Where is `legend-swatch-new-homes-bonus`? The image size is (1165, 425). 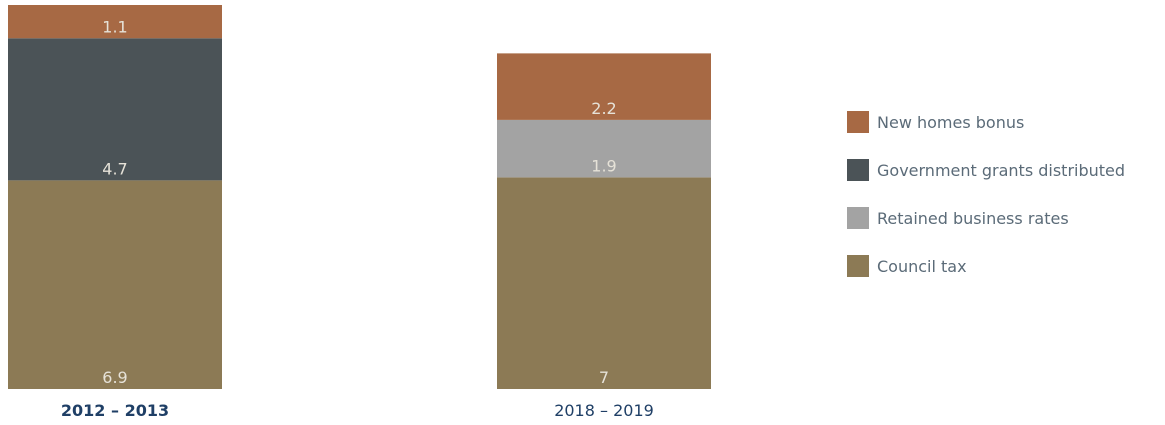
legend-swatch-new-homes-bonus is located at coordinates (858, 122).